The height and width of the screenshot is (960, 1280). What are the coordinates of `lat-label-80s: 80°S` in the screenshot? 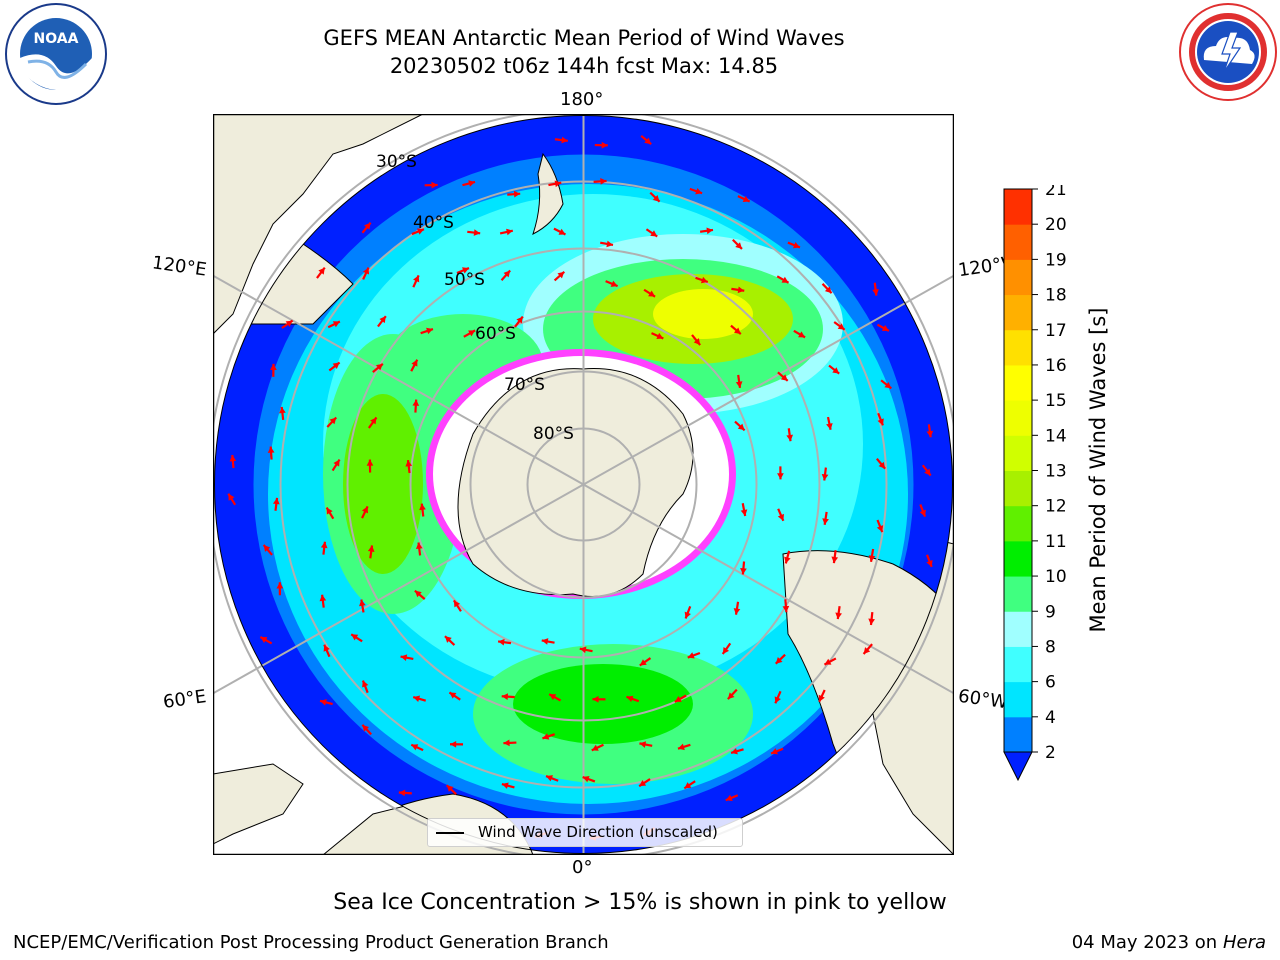 It's located at (553, 434).